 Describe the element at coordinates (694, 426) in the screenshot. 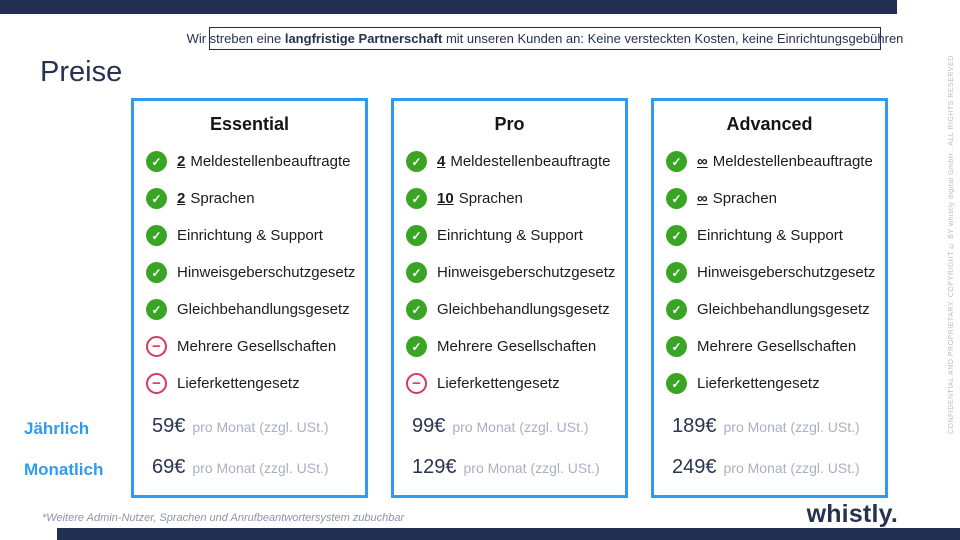

I see `price-amount: 189€` at that location.